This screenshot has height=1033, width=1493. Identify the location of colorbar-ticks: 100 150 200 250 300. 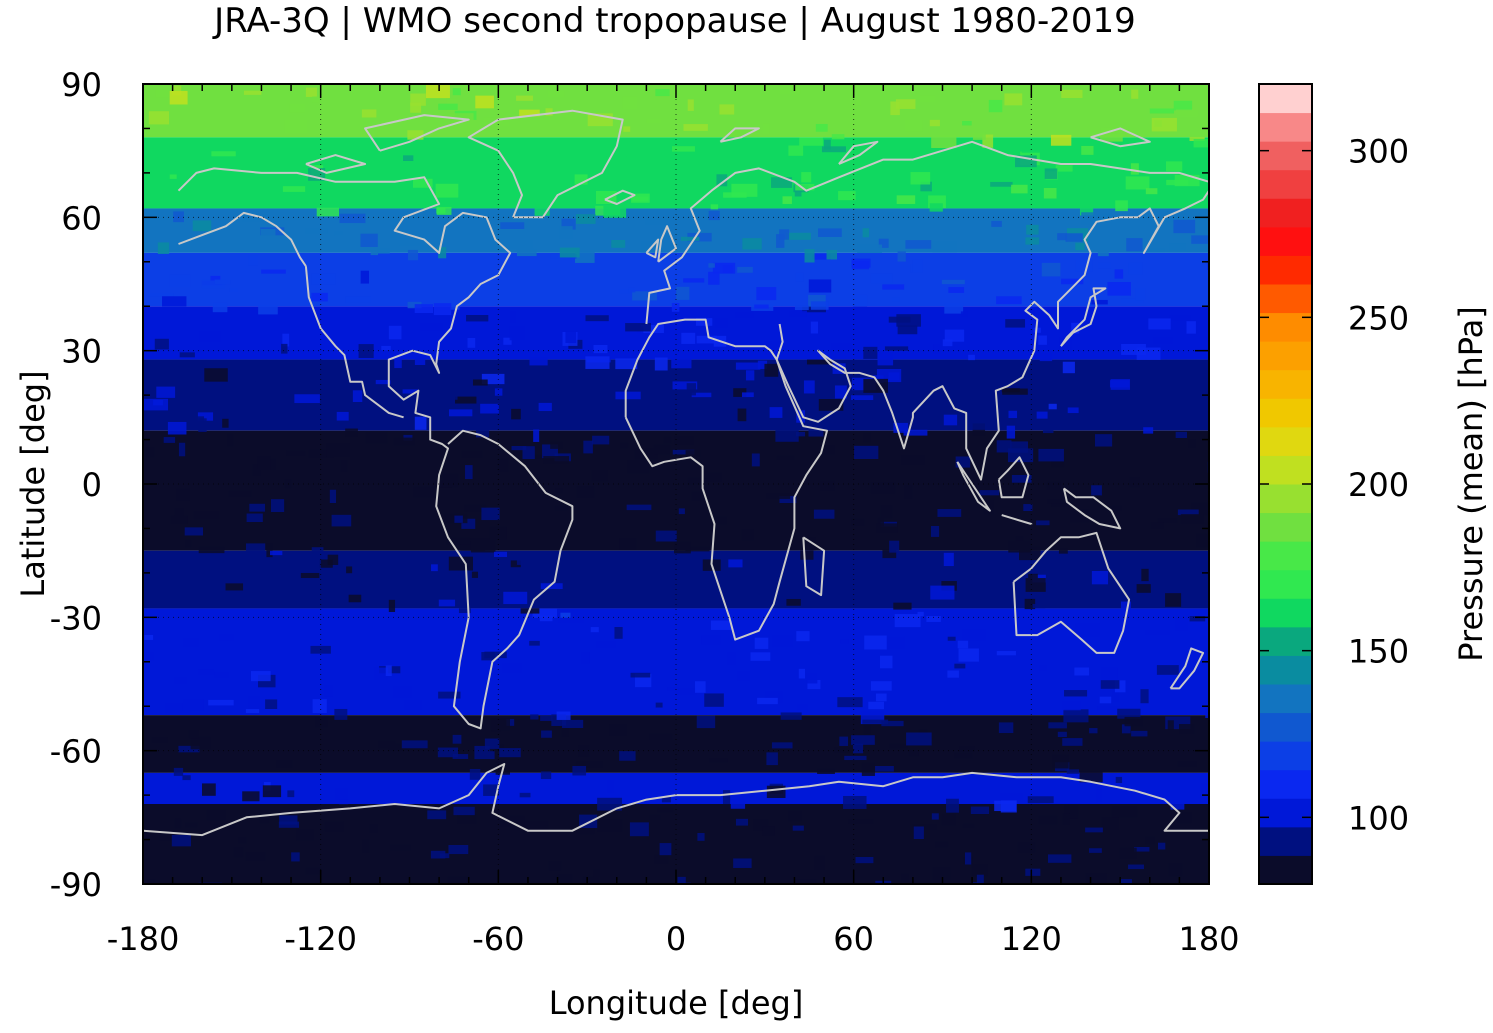
(1334, 485).